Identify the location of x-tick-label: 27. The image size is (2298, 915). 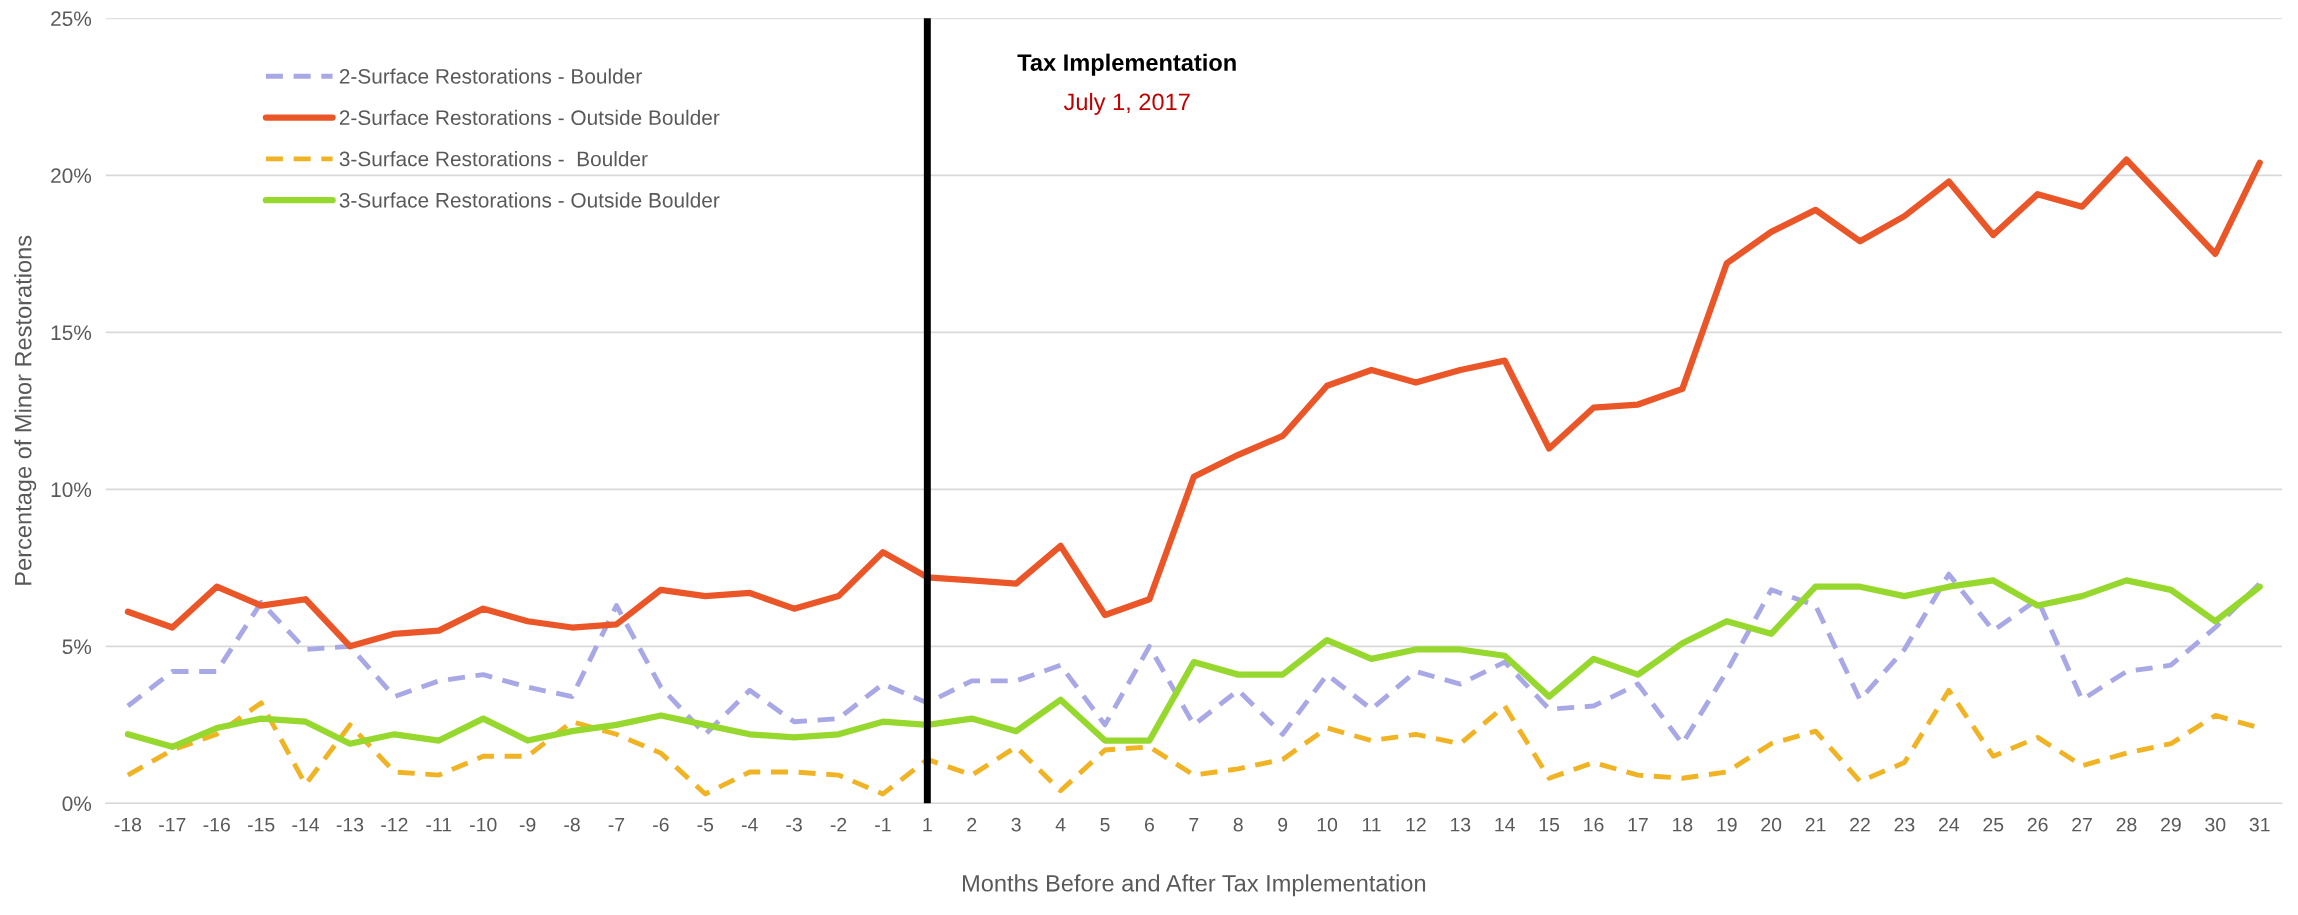
(2082, 824).